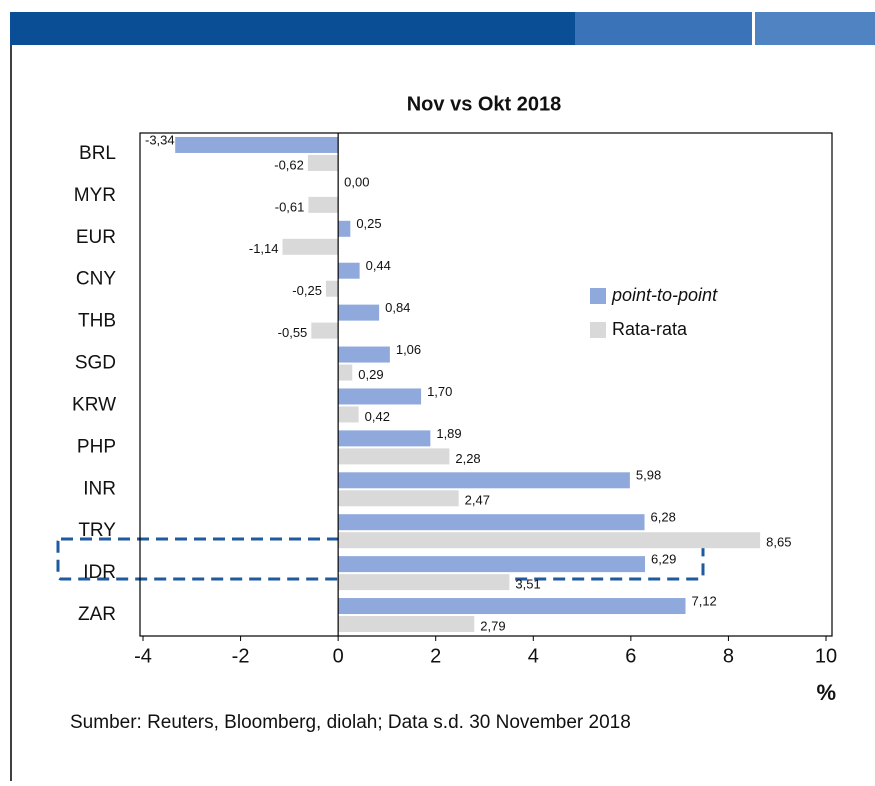  Describe the element at coordinates (663, 559) in the screenshot. I see `data-label: 6,29` at that location.